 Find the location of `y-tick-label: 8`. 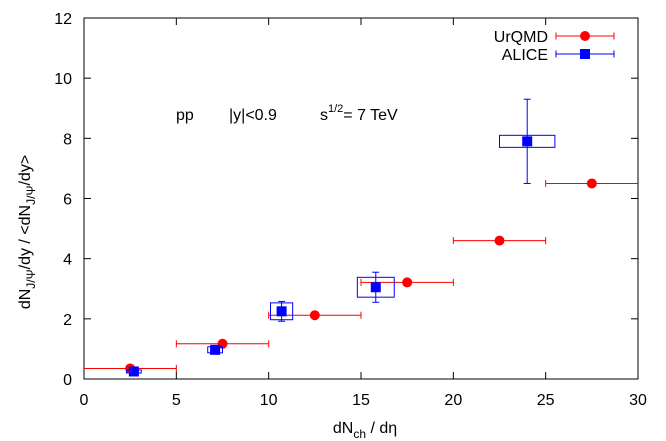

y-tick-label: 8 is located at coordinates (67, 139).